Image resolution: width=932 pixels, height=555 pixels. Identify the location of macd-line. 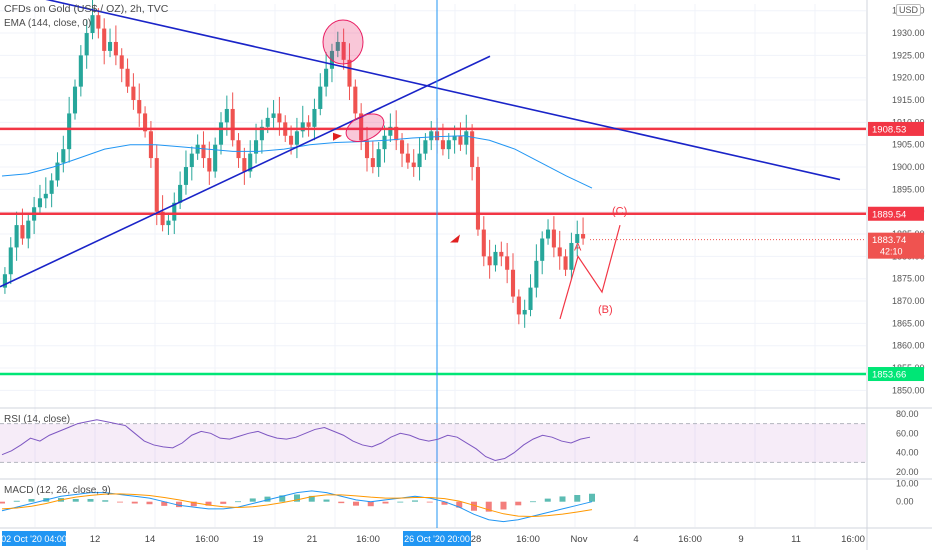
(297, 506).